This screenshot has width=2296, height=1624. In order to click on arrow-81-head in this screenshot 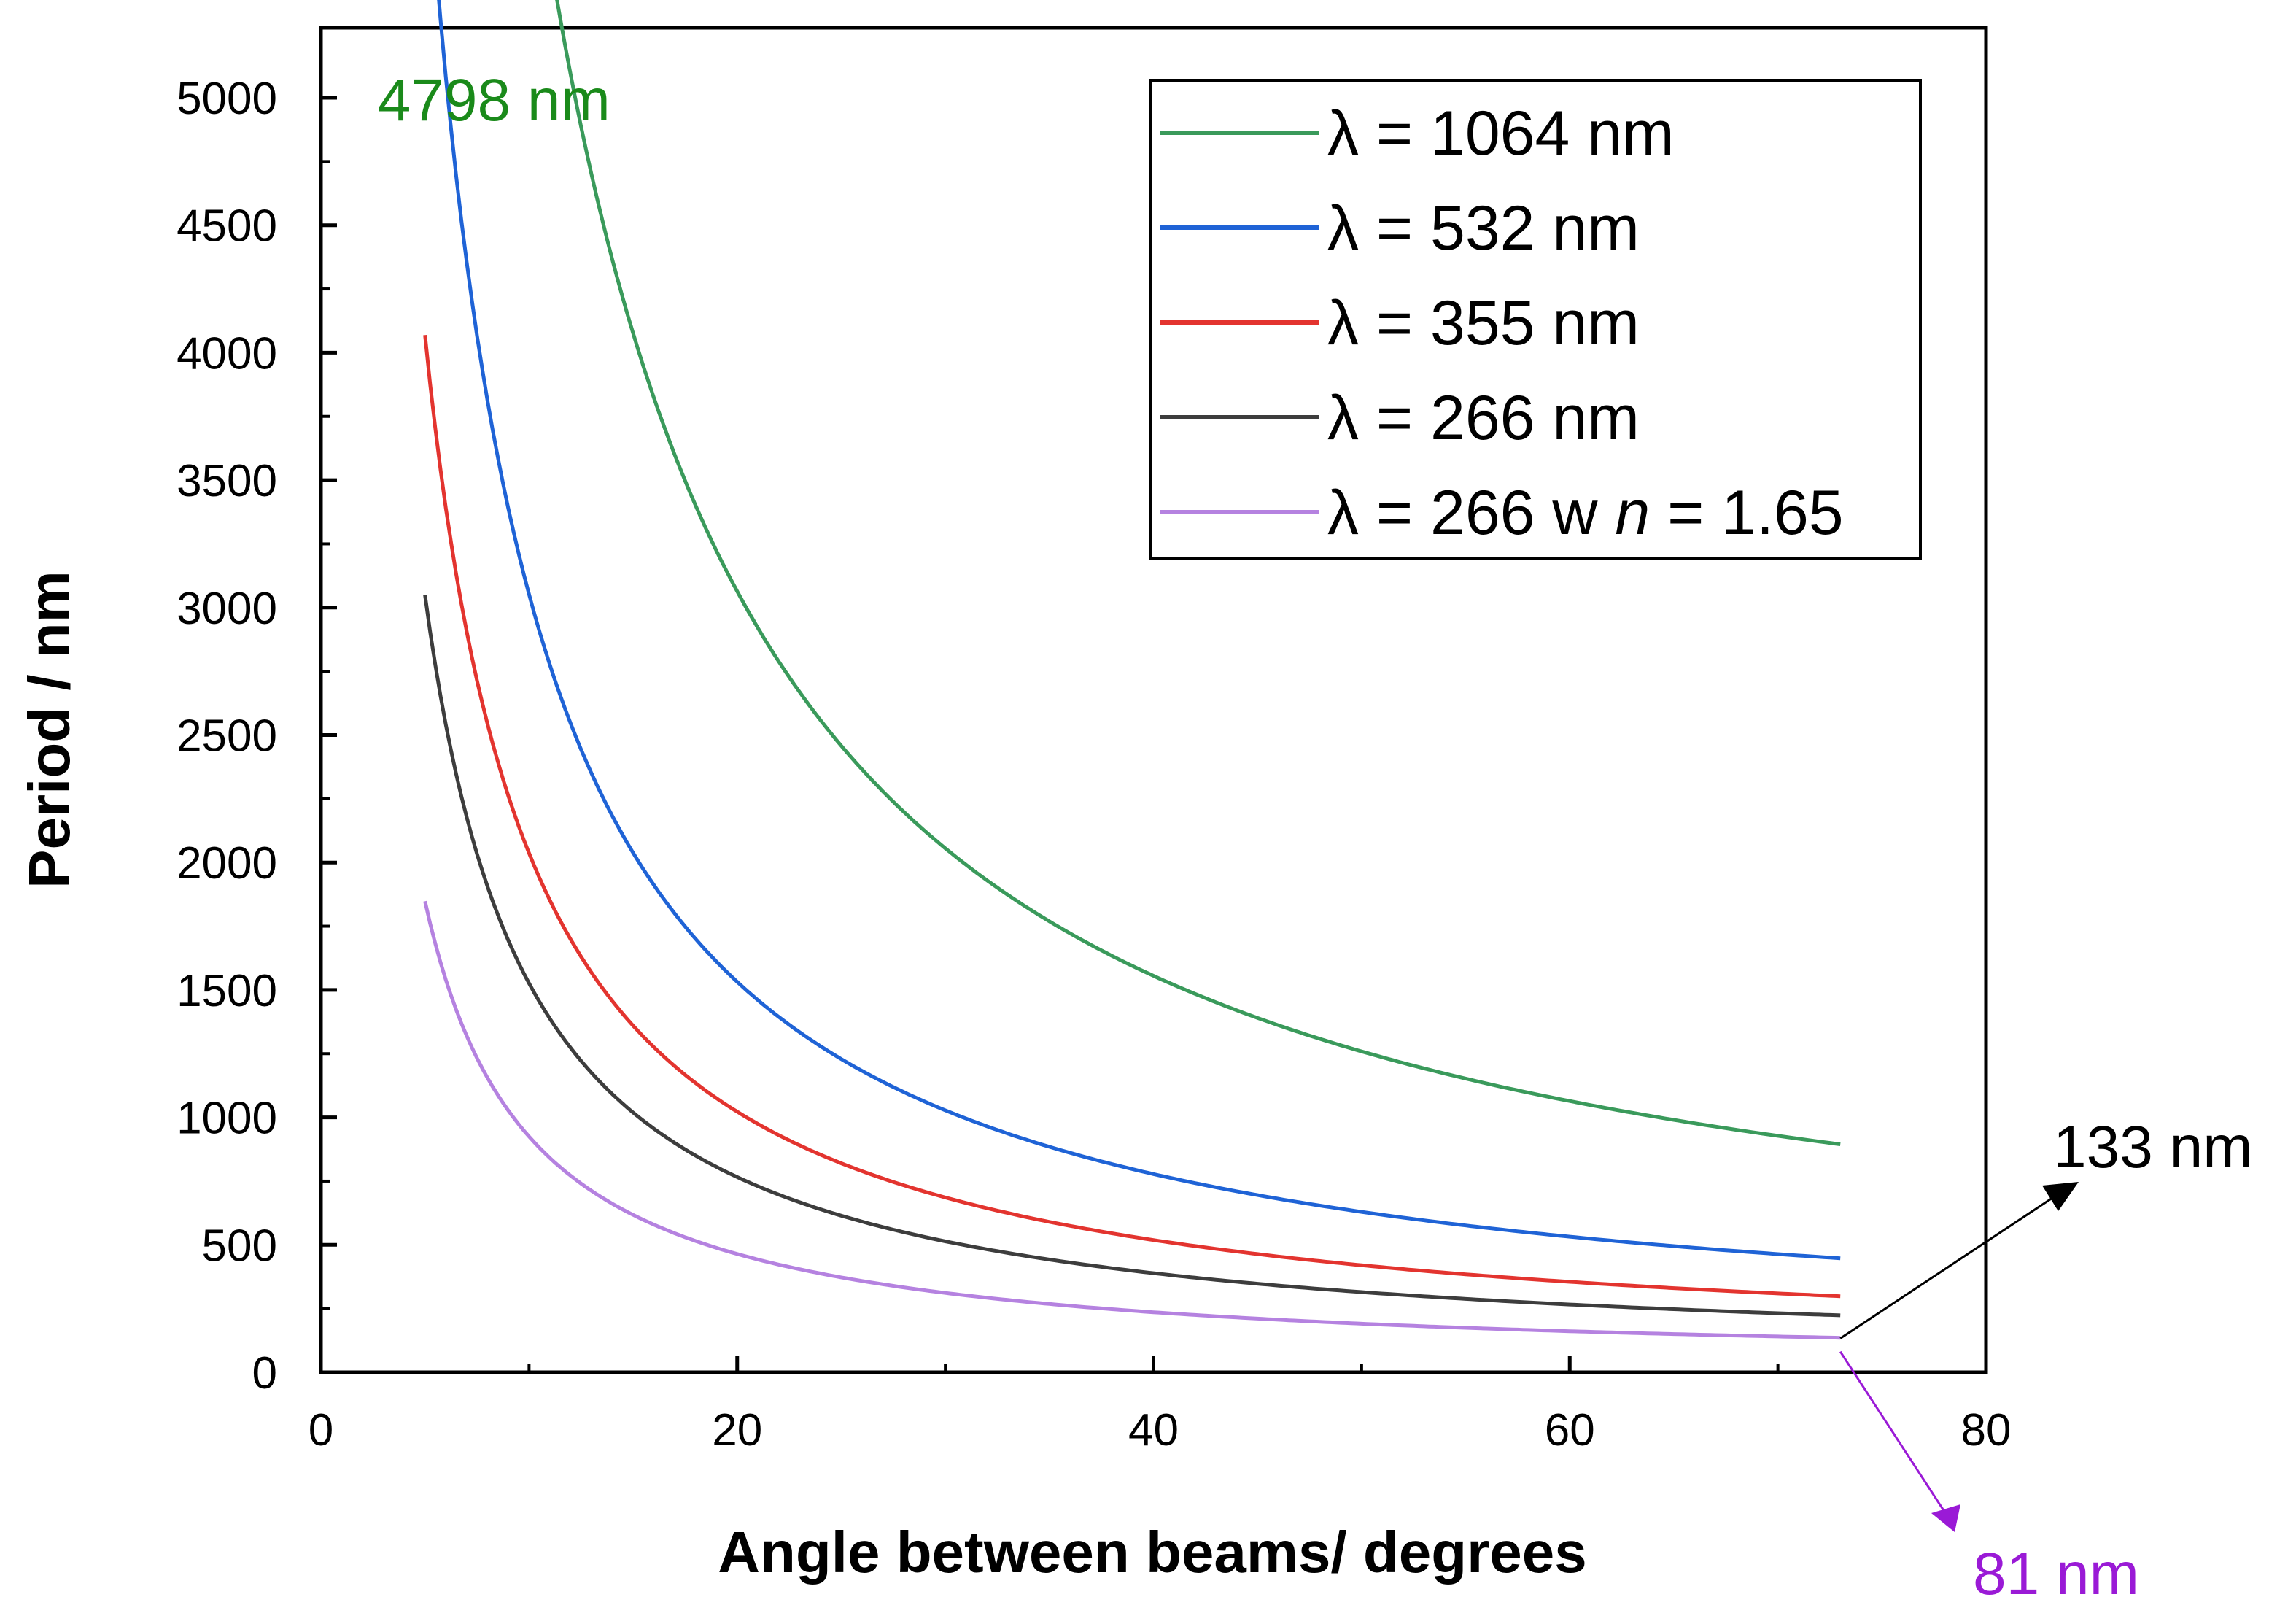, I will do `click(1945, 1518)`.